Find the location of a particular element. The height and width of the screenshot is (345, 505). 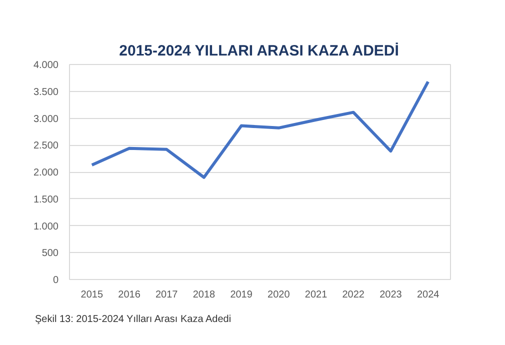

x-tick-label: 2019 is located at coordinates (241, 295).